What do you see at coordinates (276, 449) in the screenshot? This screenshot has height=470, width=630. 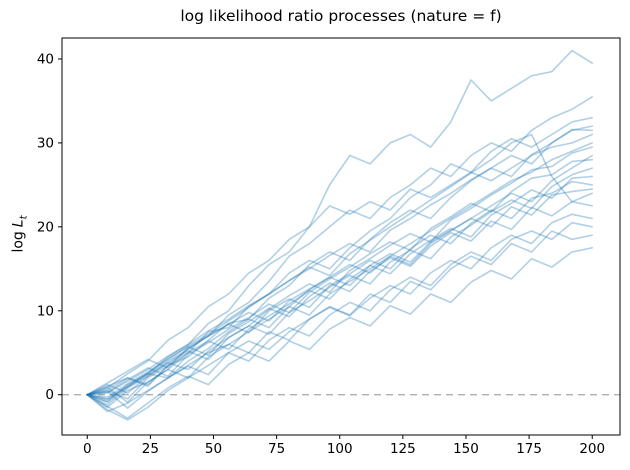 I see `x-tick-label: 75` at bounding box center [276, 449].